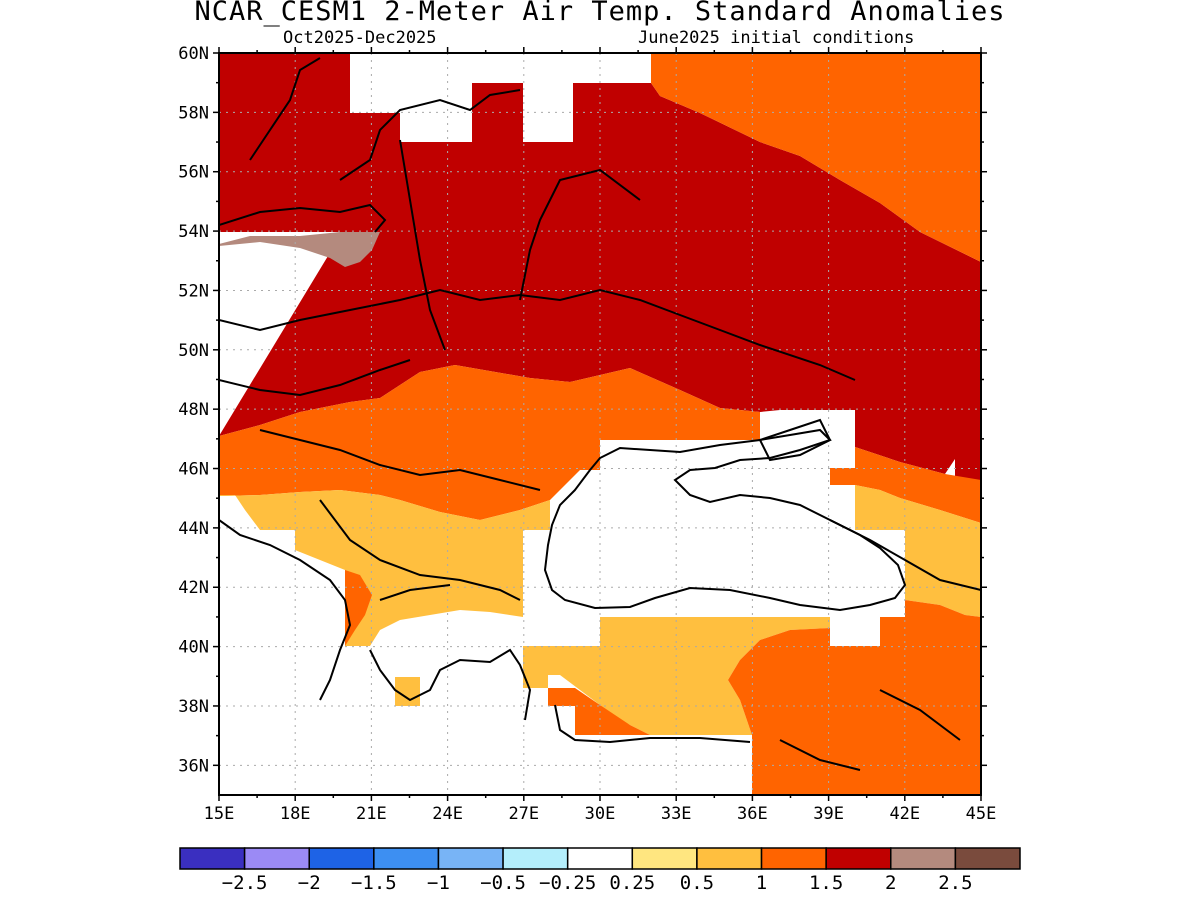 This screenshot has height=900, width=1200. I want to click on colorbar-label: −1.5, so click(374, 883).